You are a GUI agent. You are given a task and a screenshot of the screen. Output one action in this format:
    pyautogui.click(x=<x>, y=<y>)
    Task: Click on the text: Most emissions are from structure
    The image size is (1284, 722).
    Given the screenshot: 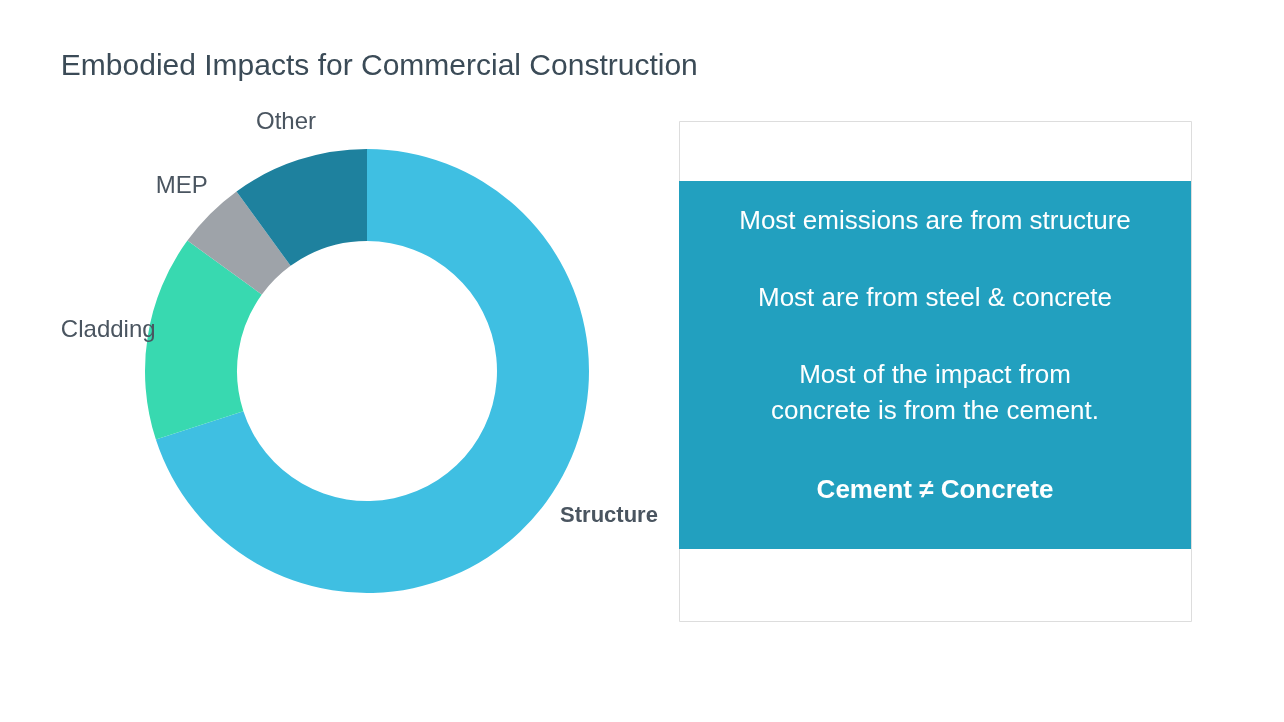 What is the action you would take?
    pyautogui.click(x=935, y=220)
    